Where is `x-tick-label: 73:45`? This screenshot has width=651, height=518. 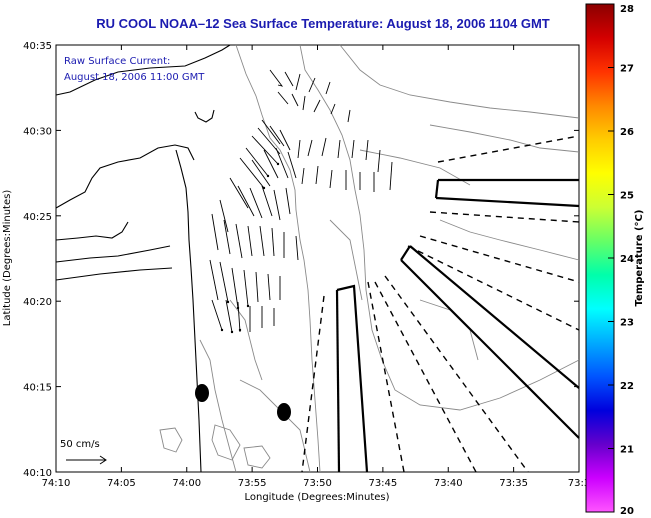
x-tick-label: 73:45 is located at coordinates (382, 483).